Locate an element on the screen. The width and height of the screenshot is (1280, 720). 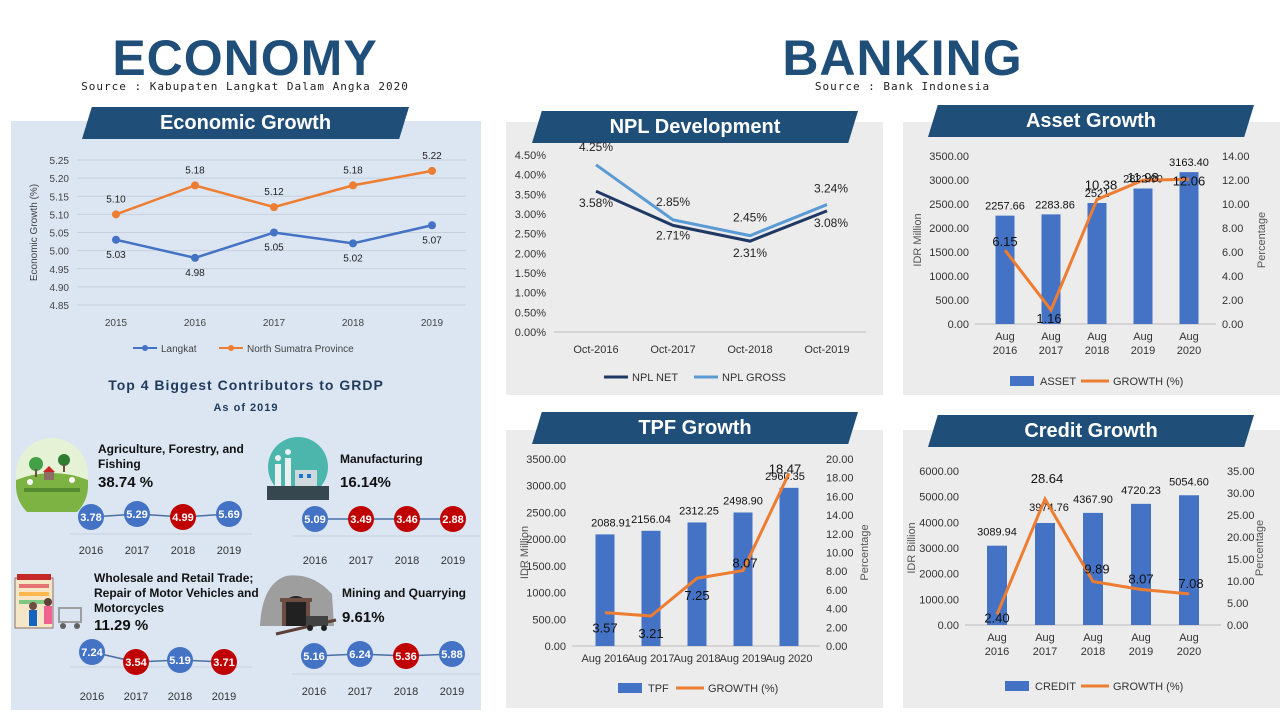
y-tick-label: 5000.00 is located at coordinates (939, 498).